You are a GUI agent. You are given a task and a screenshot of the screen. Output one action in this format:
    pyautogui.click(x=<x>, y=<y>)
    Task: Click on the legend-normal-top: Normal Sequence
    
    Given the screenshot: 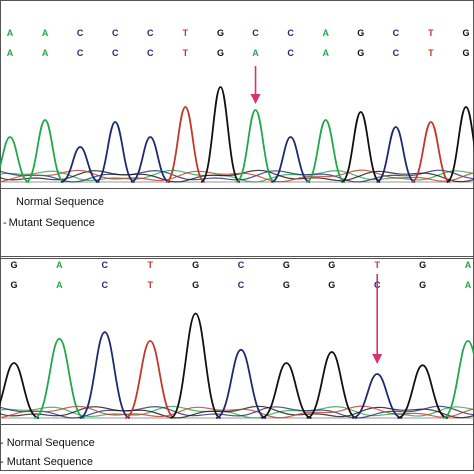 What is the action you would take?
    pyautogui.click(x=60, y=202)
    